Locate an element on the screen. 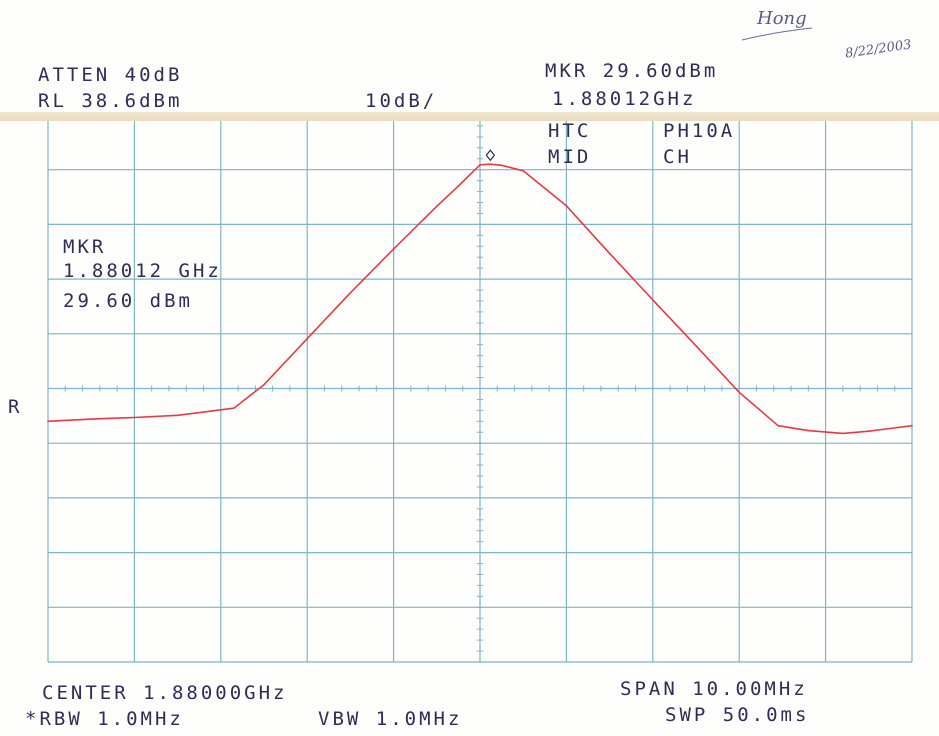 The image size is (939, 736). handwritten-underline is located at coordinates (777, 34).